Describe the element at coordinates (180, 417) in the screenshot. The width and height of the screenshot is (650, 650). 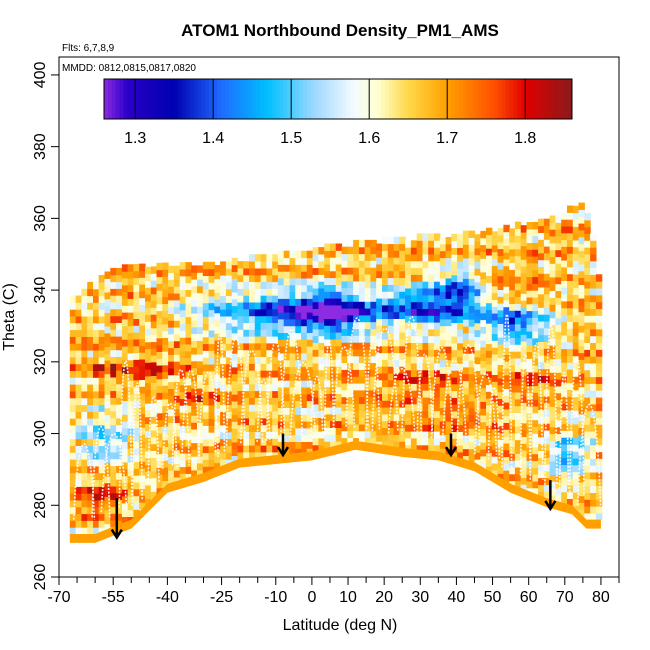
I see `flight-track` at that location.